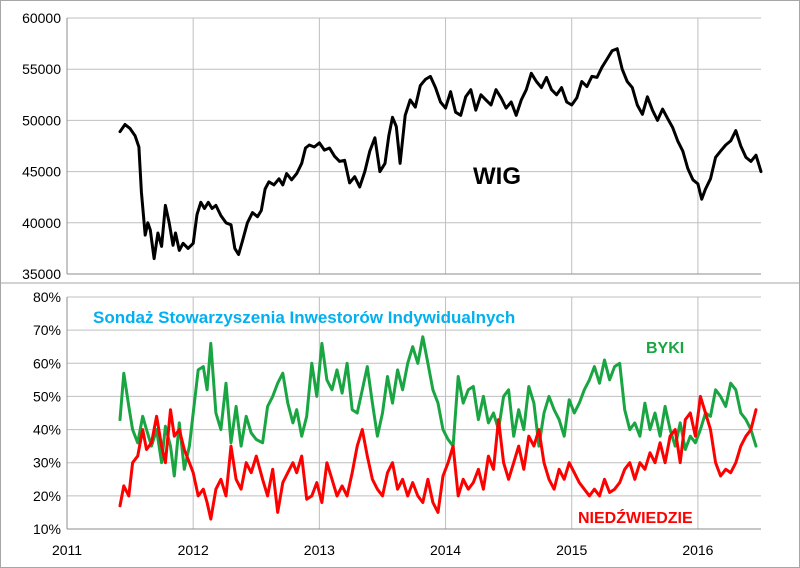  What do you see at coordinates (41, 18) in the screenshot?
I see `wig-y-tick-label: 60000` at bounding box center [41, 18].